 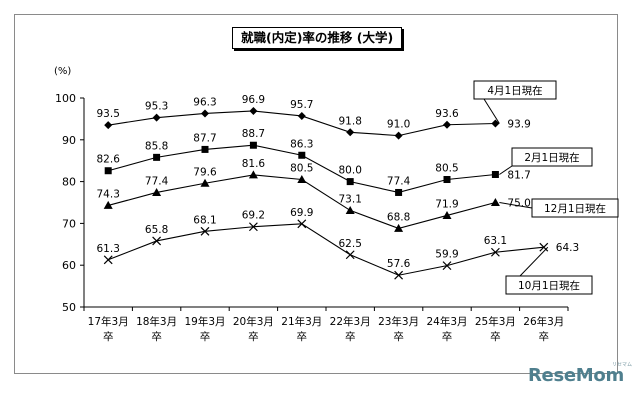 What do you see at coordinates (156, 230) in the screenshot?
I see `data-label: 65.8` at bounding box center [156, 230].